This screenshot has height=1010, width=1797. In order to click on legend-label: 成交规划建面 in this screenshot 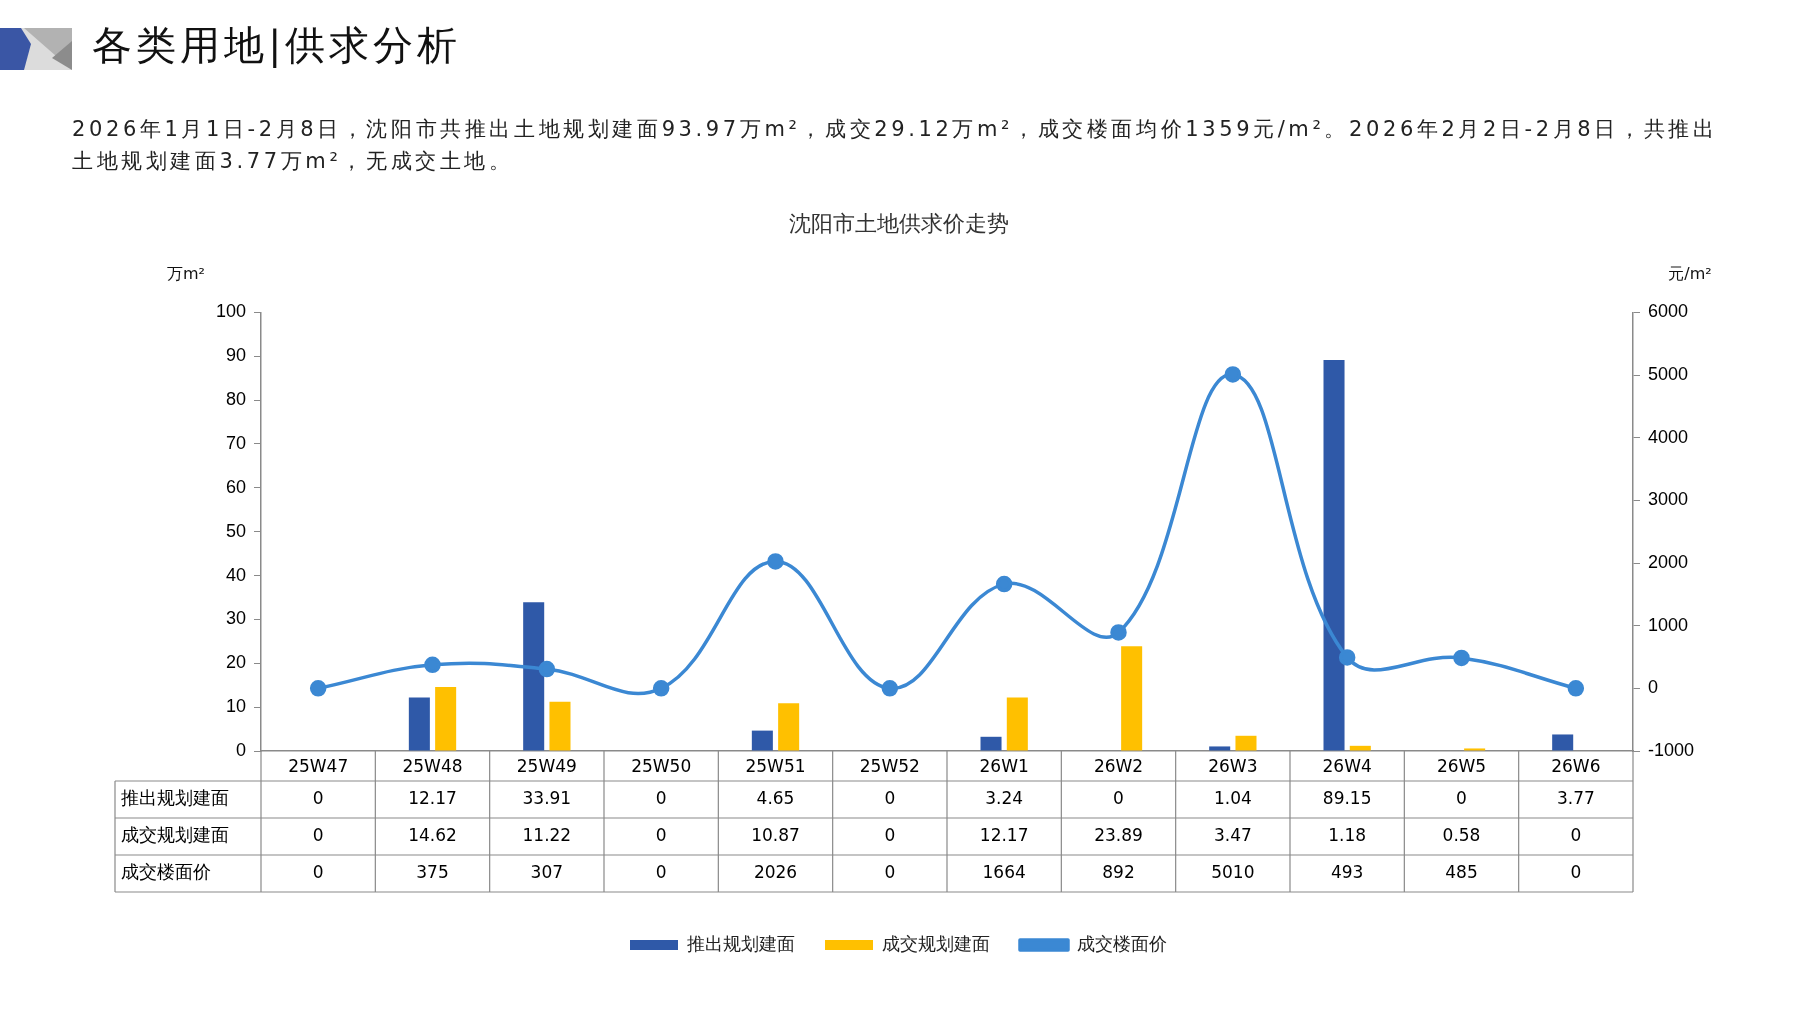, I will do `click(936, 943)`.